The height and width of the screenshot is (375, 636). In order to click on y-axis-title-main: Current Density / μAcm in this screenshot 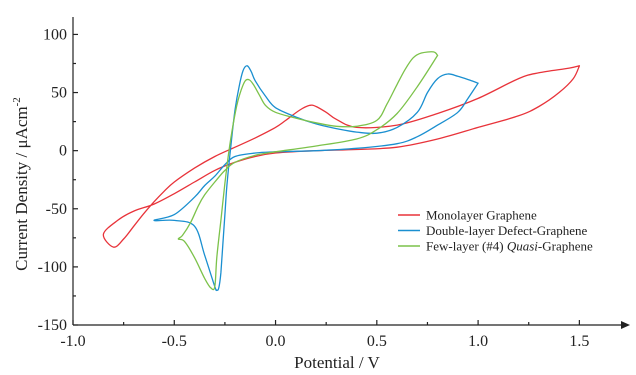, I will do `click(21, 188)`.